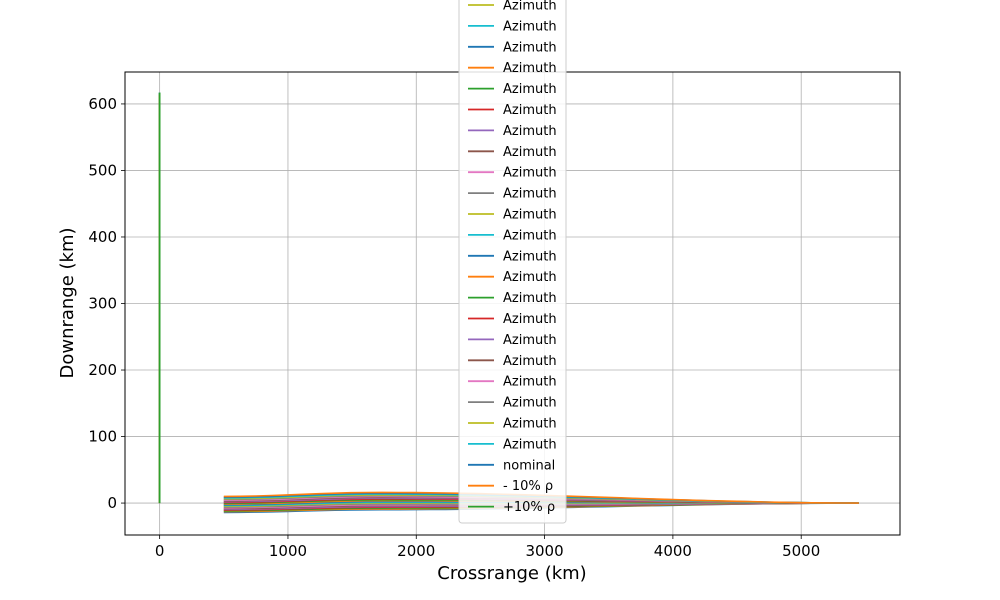  Describe the element at coordinates (102, 437) in the screenshot. I see `y-tick-label: 100` at that location.